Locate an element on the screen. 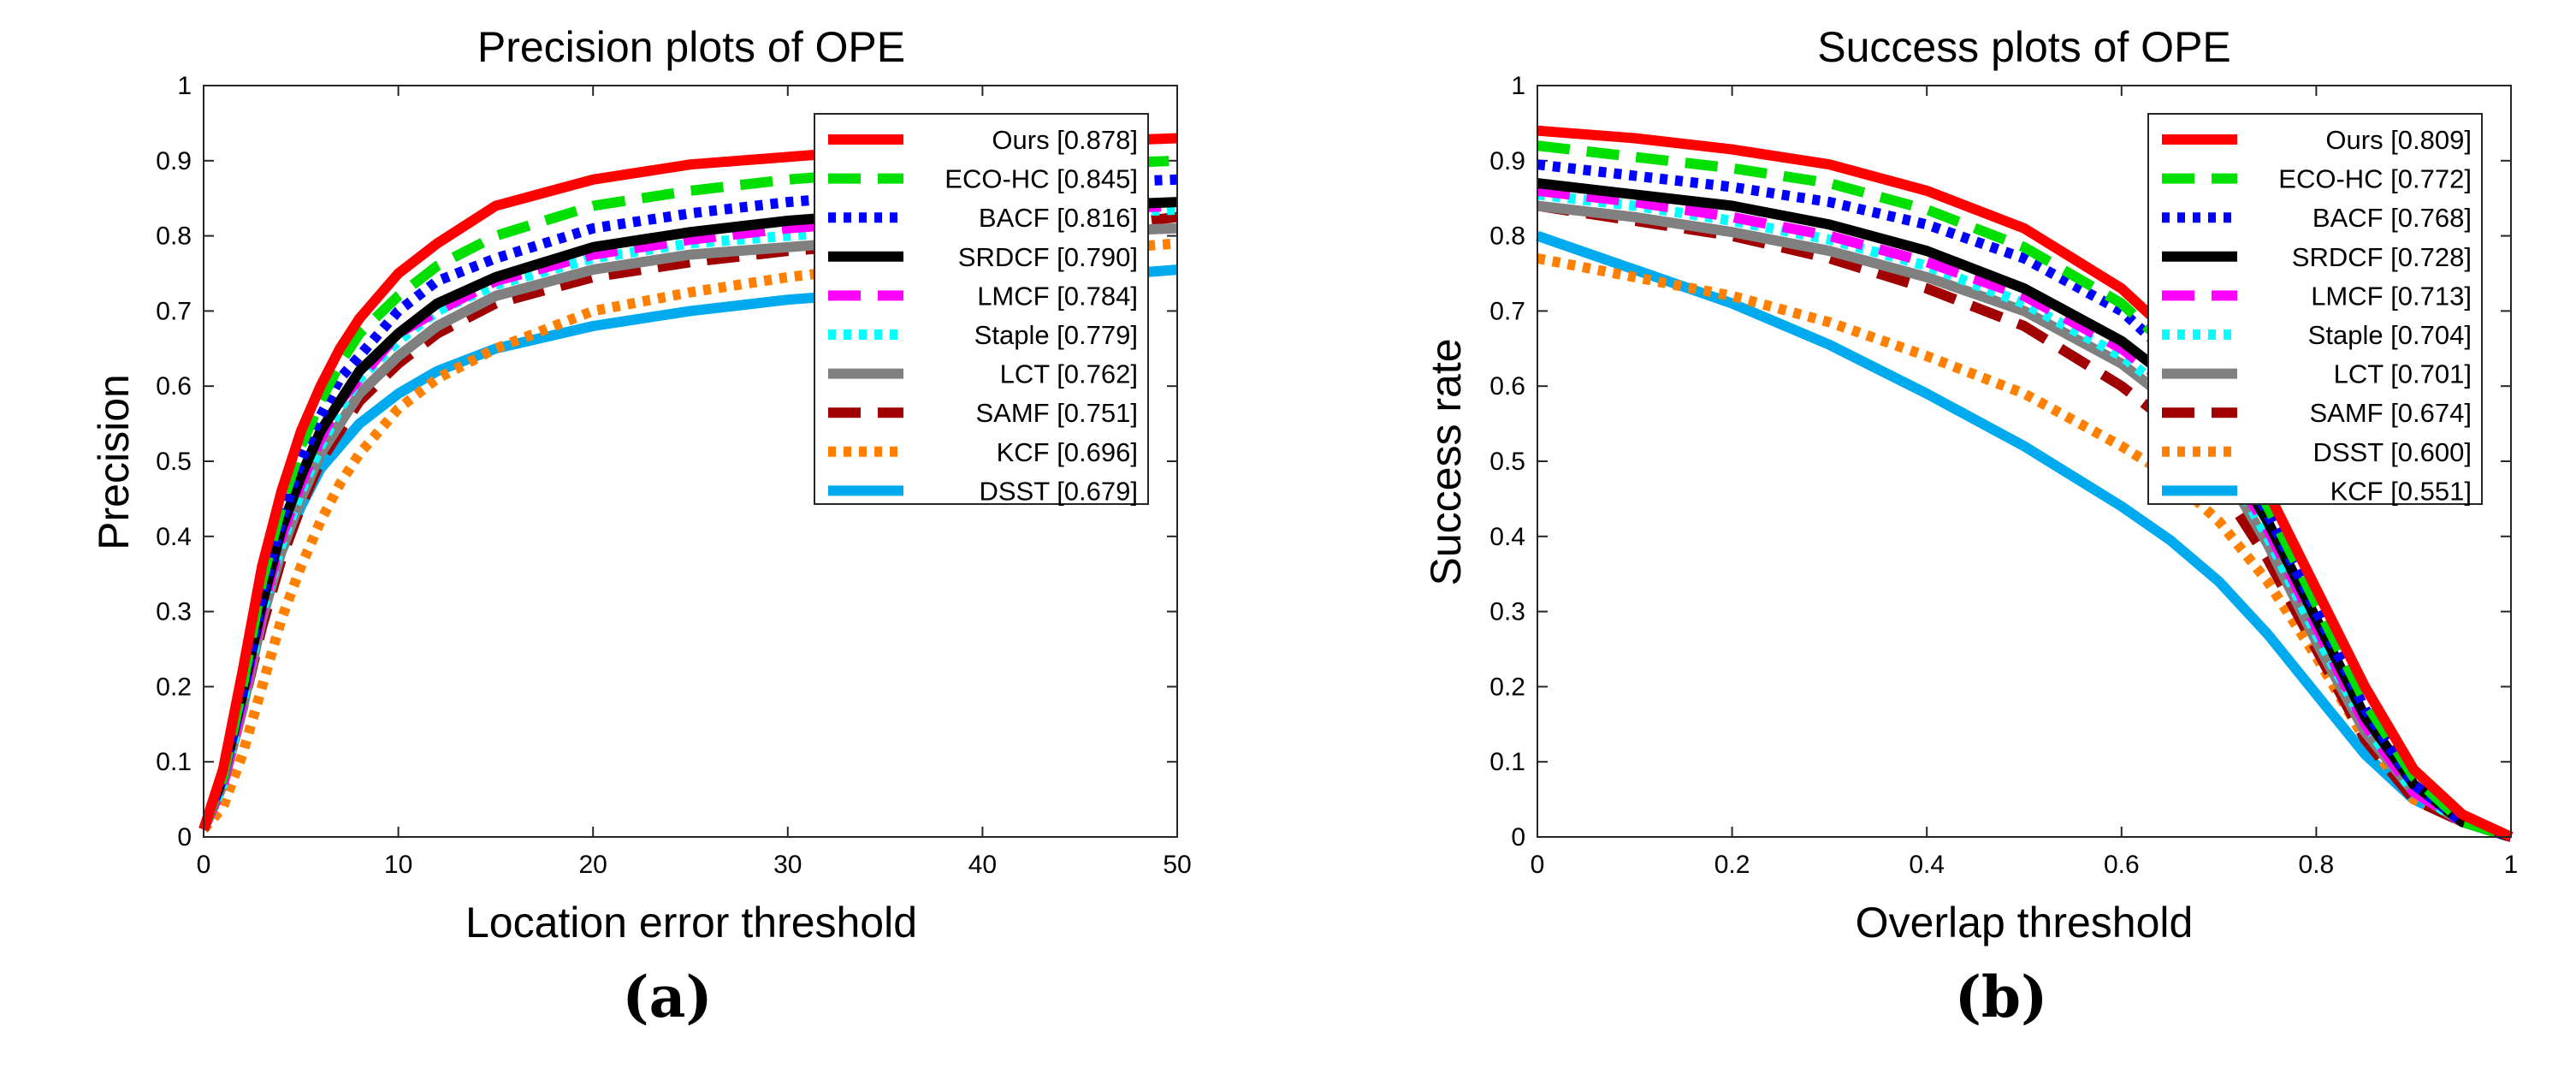  x-tick-label: 0.4 is located at coordinates (1927, 865).